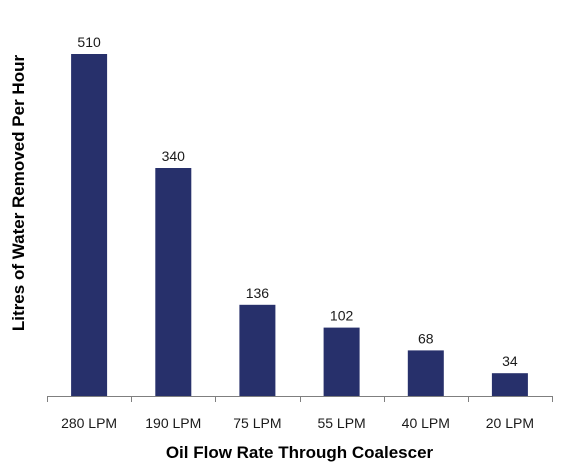 This screenshot has height=466, width=566. What do you see at coordinates (89, 42) in the screenshot?
I see `data-label: 510` at bounding box center [89, 42].